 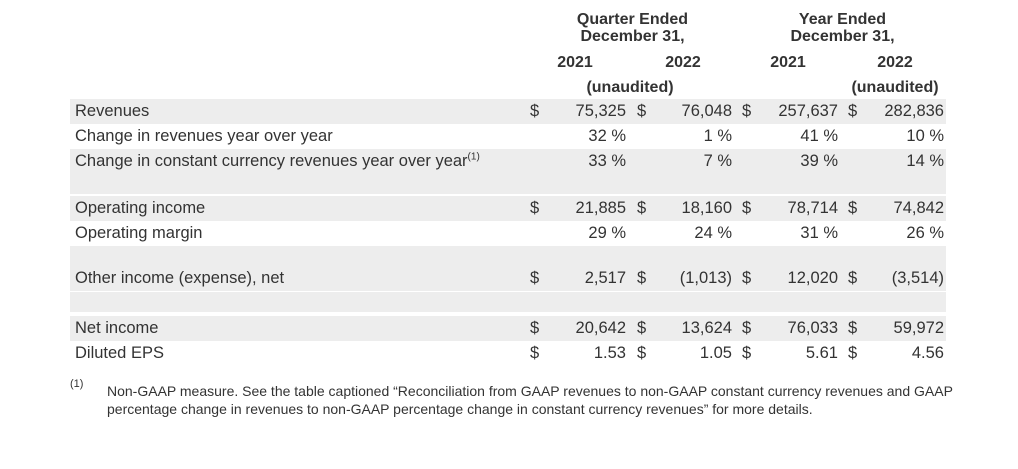 I want to click on row-label: Net income, so click(x=116, y=328).